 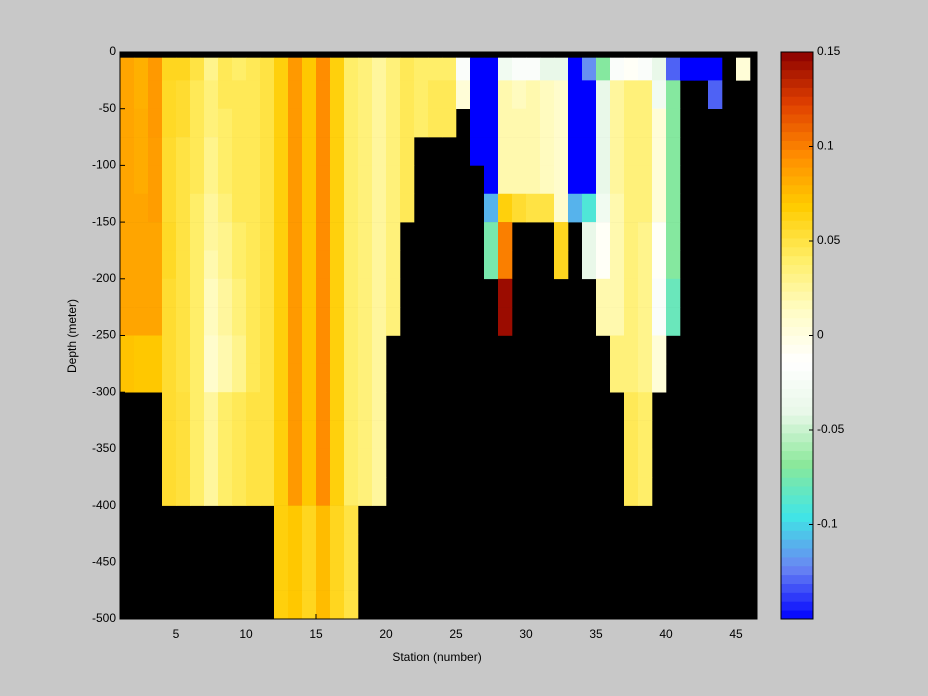 What do you see at coordinates (736, 634) in the screenshot?
I see `x-tick-label: 45` at bounding box center [736, 634].